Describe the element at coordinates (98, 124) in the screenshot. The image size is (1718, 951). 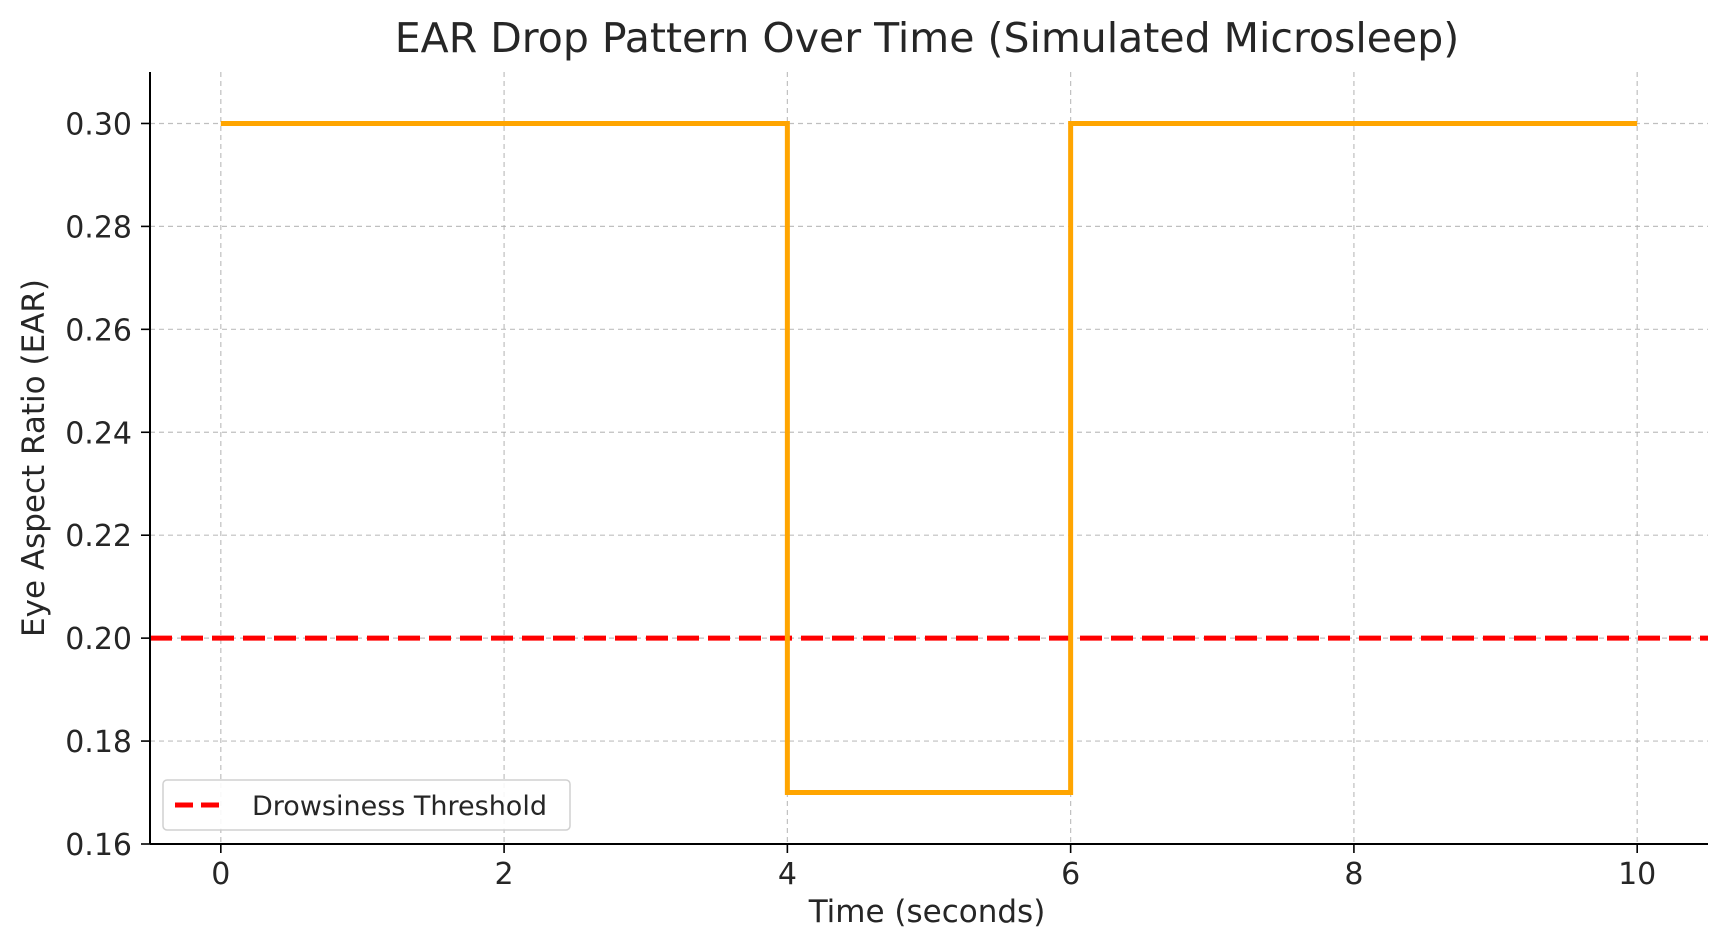
I see `y-tick-label: 0.30` at that location.